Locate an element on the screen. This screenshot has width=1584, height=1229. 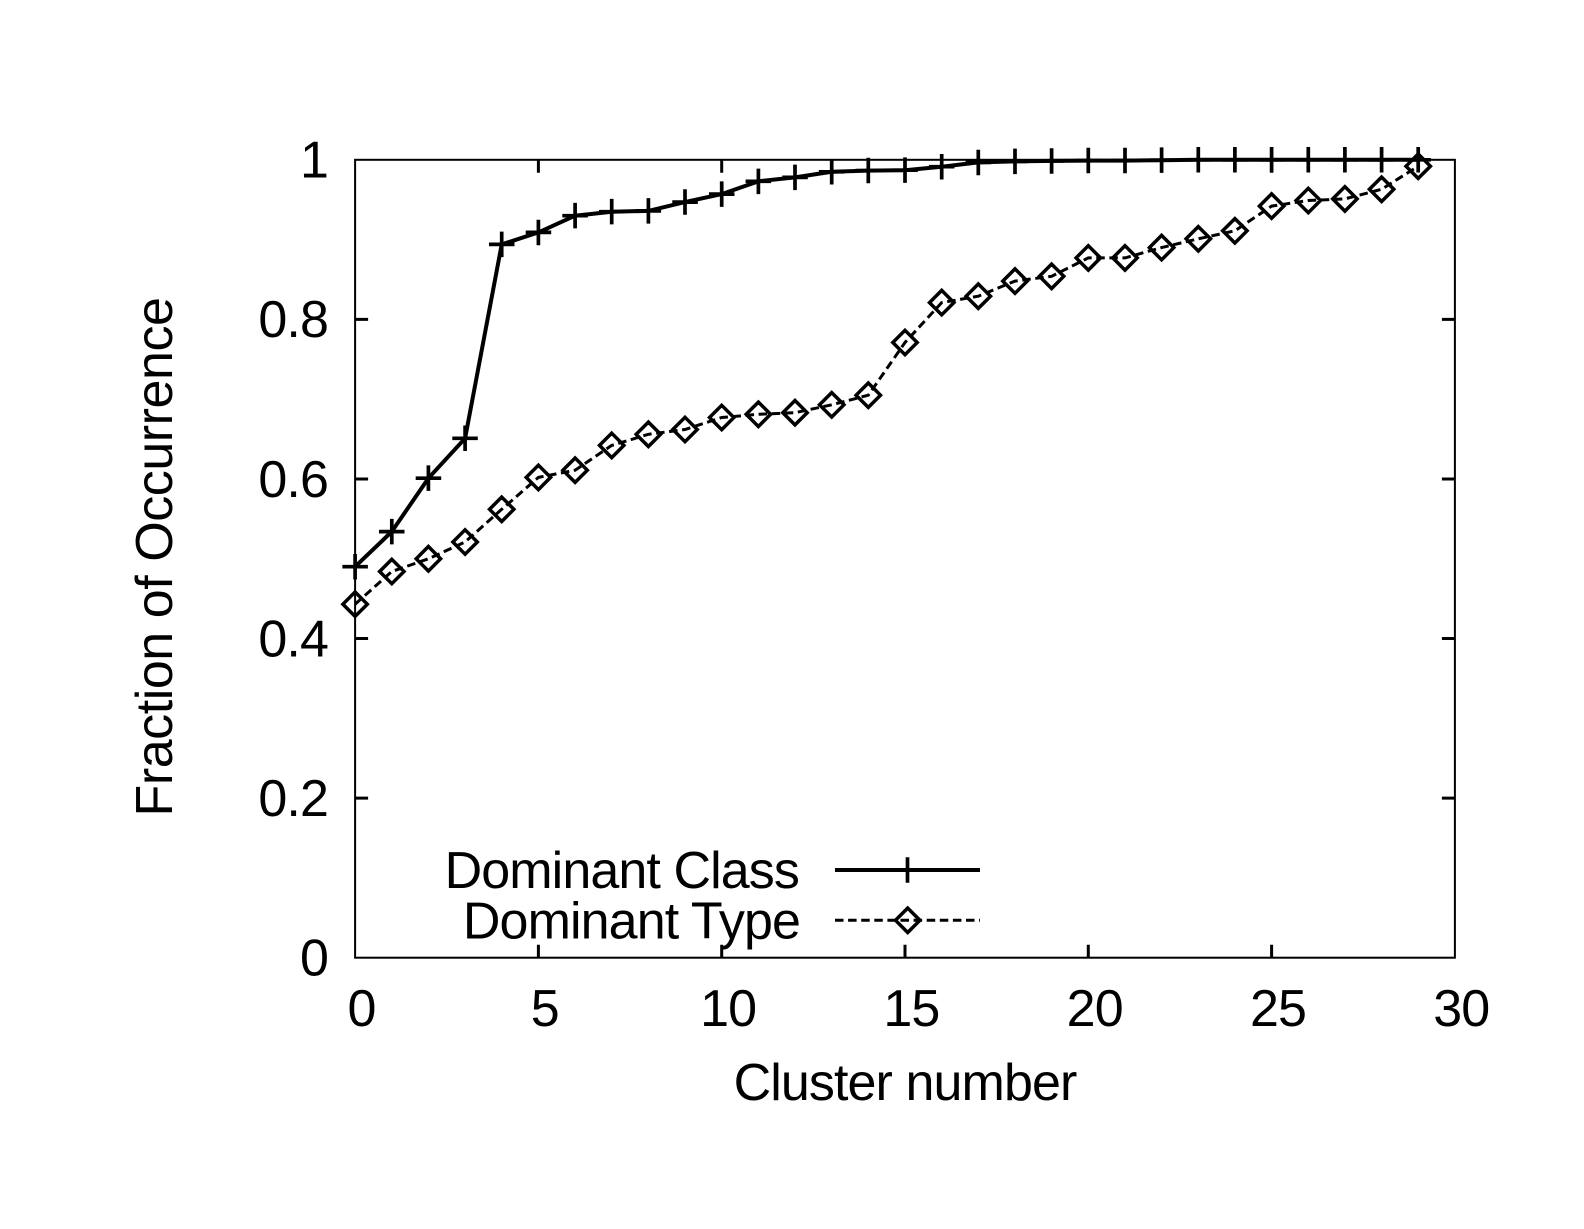
svg-text: 1 is located at coordinates (314, 161).